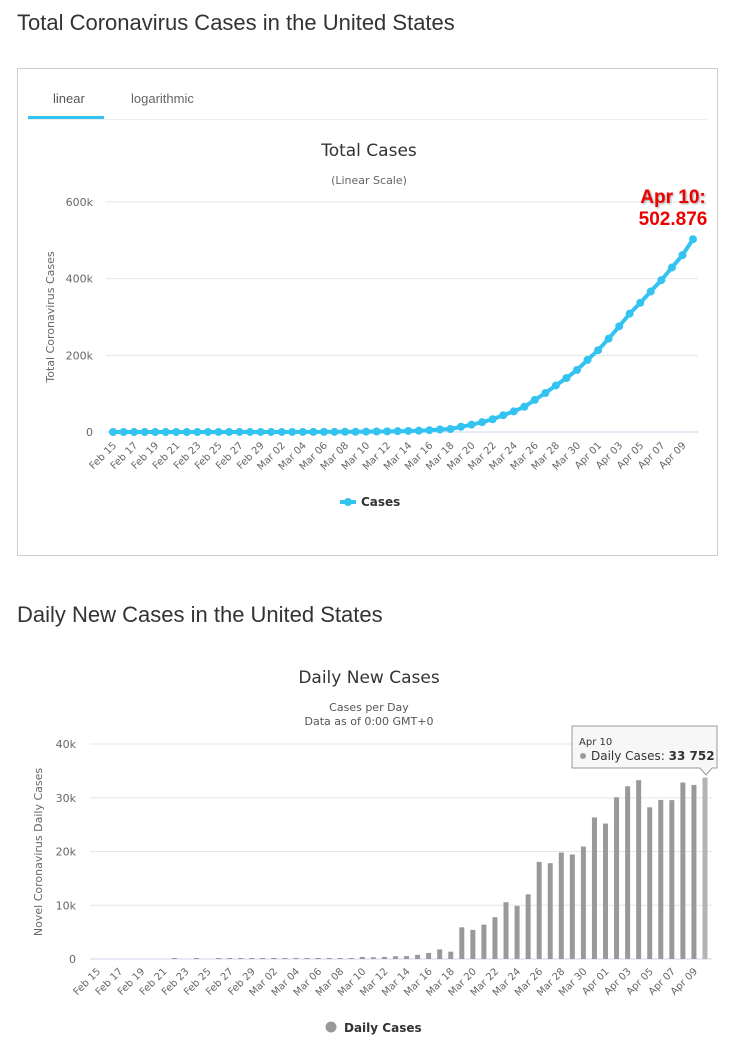 The height and width of the screenshot is (1044, 743). Describe the element at coordinates (162, 98) in the screenshot. I see `tab-logarithmic: logarithmic` at that location.